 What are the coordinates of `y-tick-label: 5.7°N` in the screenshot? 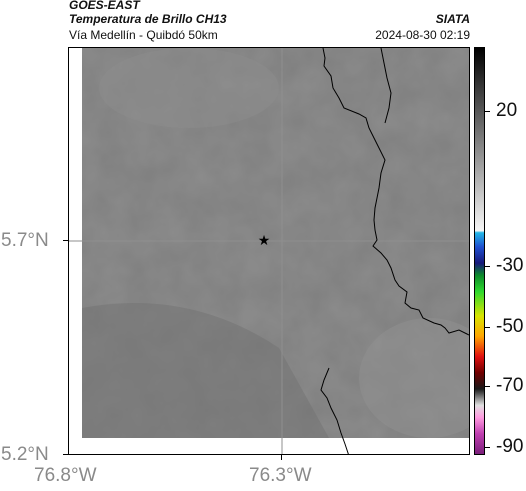 It's located at (25, 240).